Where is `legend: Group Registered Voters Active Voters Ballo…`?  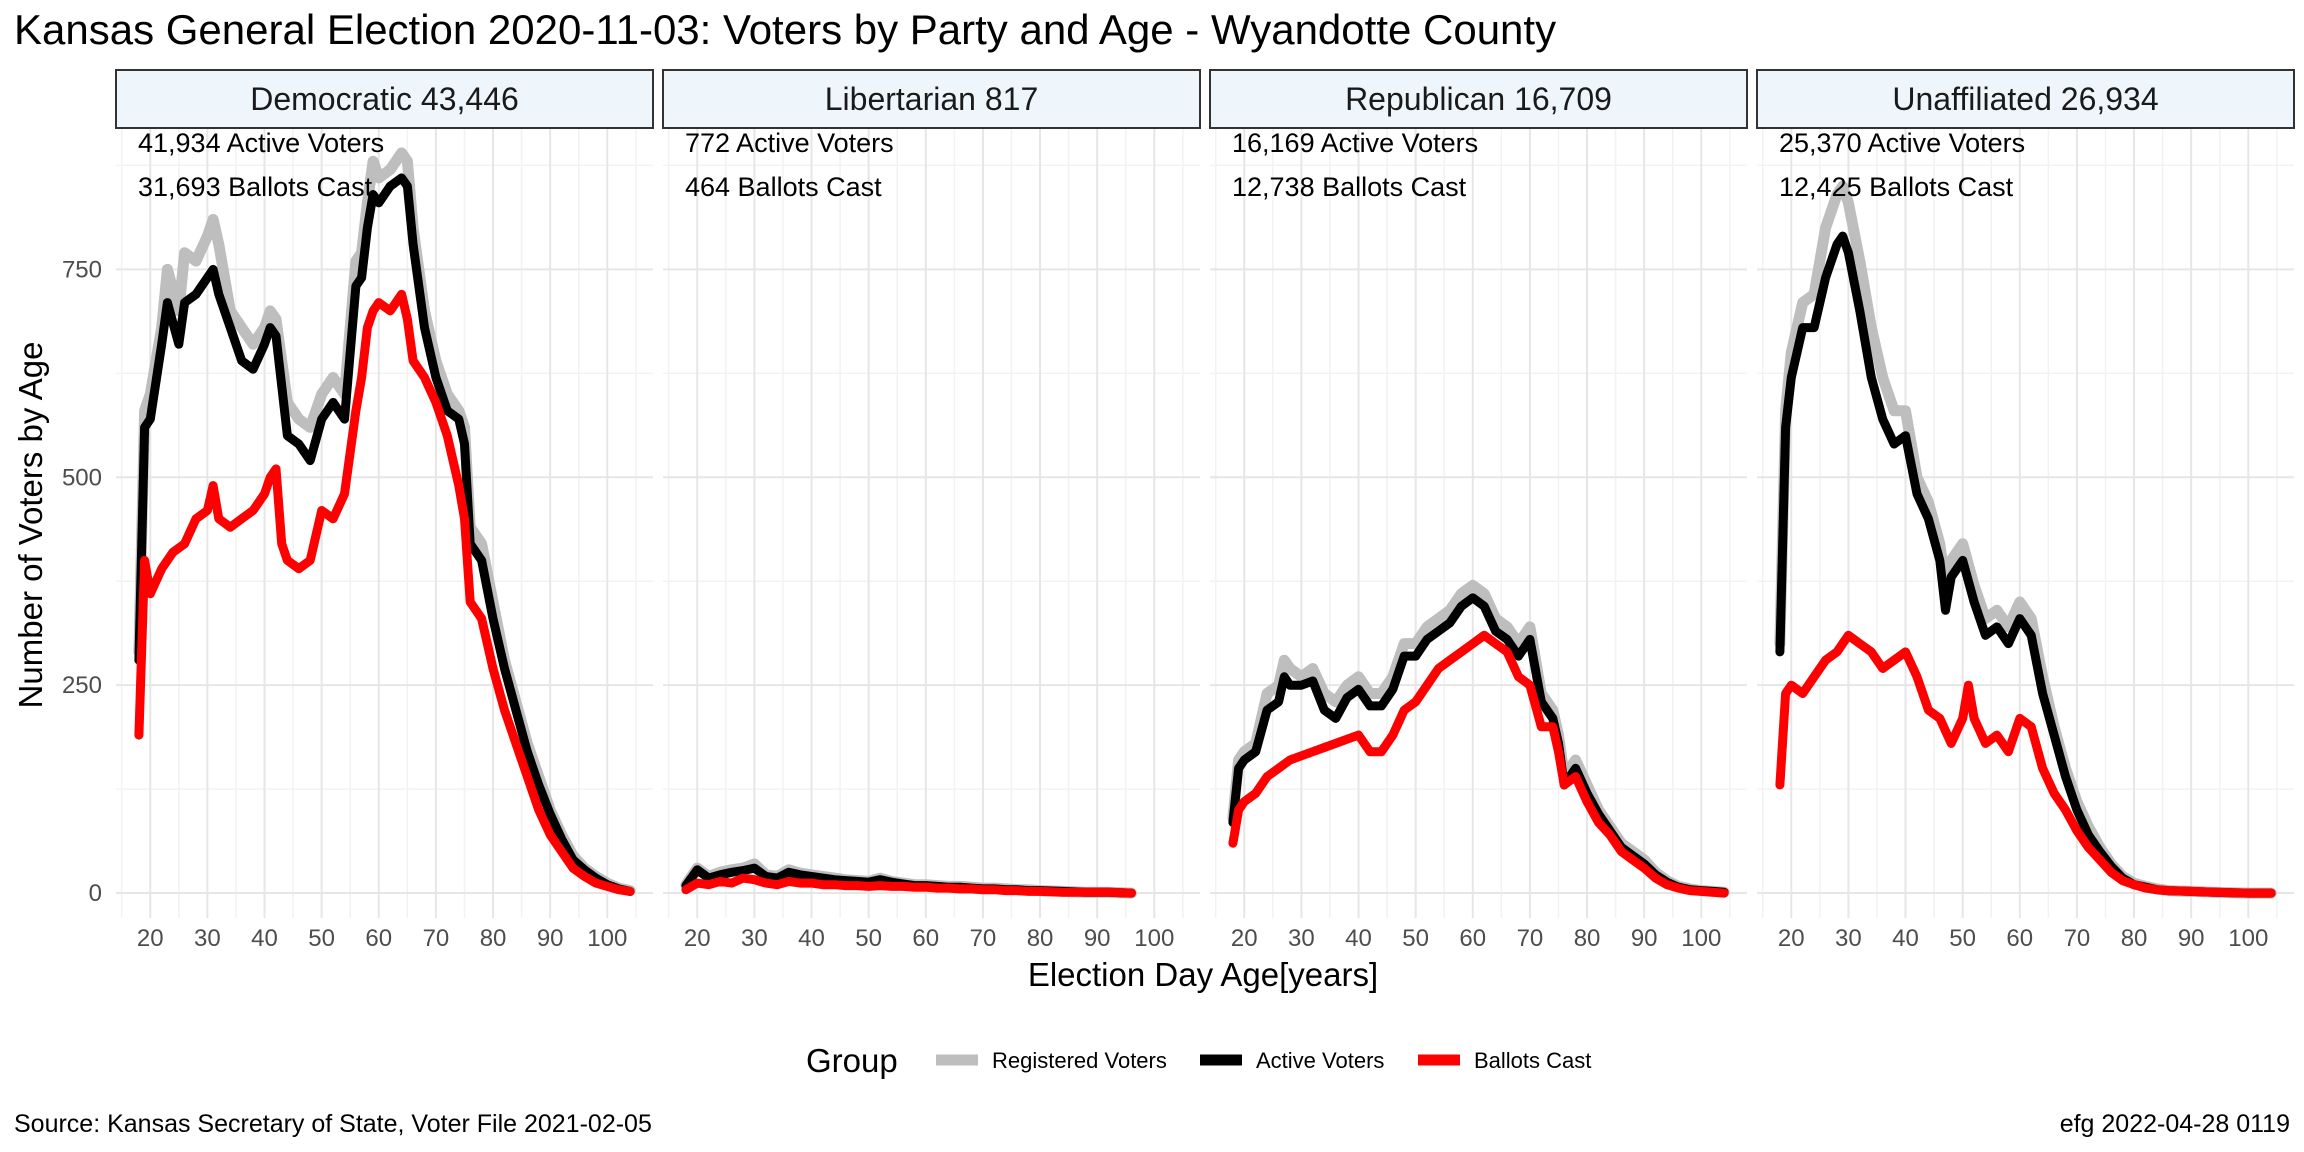
legend: Group Registered Voters Active Voters Ballo… is located at coordinates (1198, 1060).